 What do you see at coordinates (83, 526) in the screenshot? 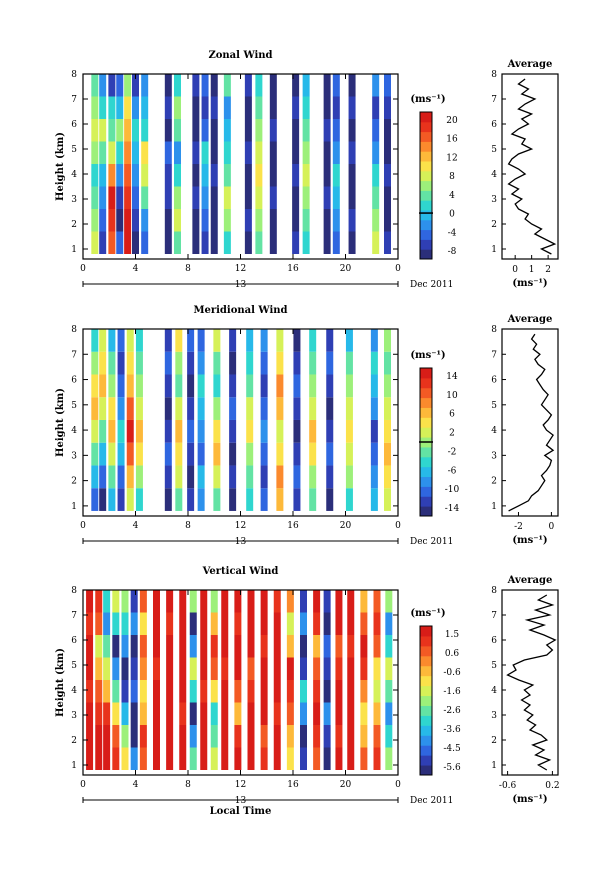
I see `x-tick-label: 0` at bounding box center [83, 526].